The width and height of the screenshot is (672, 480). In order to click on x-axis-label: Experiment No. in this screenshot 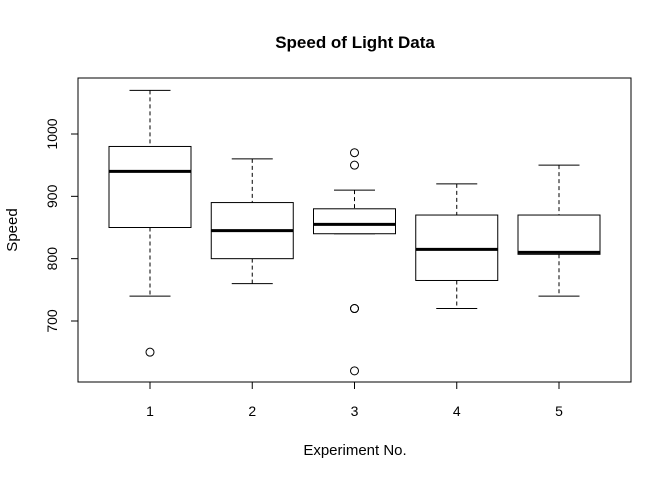, I will do `click(354, 450)`.